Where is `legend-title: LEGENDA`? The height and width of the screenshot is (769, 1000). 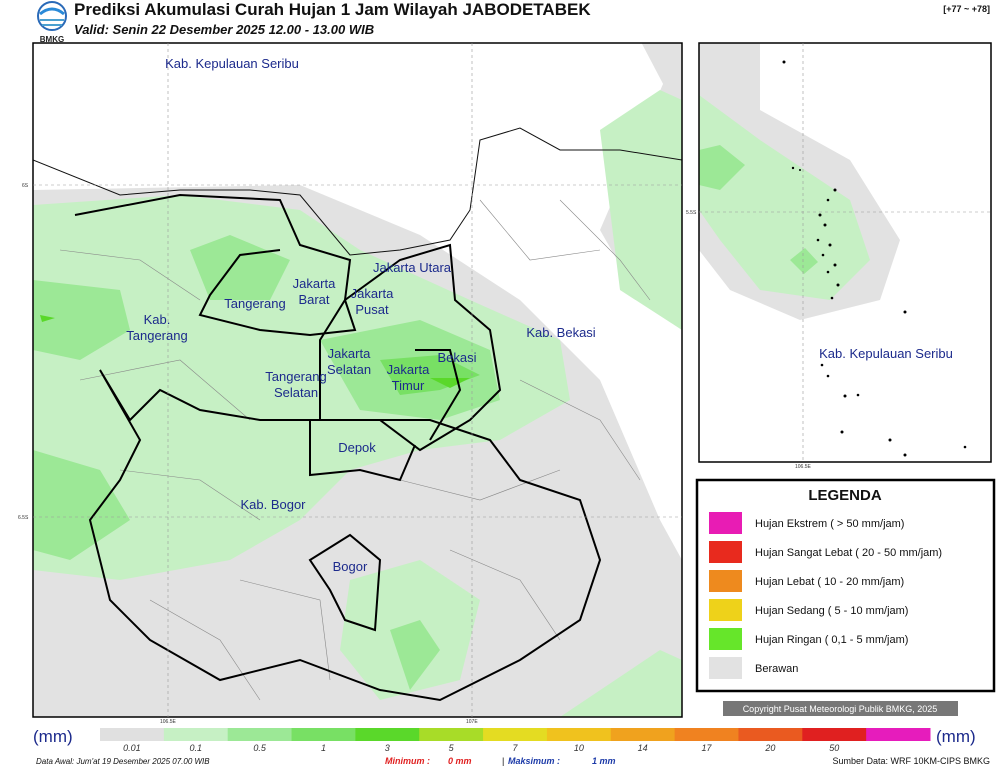 legend-title: LEGENDA is located at coordinates (845, 495).